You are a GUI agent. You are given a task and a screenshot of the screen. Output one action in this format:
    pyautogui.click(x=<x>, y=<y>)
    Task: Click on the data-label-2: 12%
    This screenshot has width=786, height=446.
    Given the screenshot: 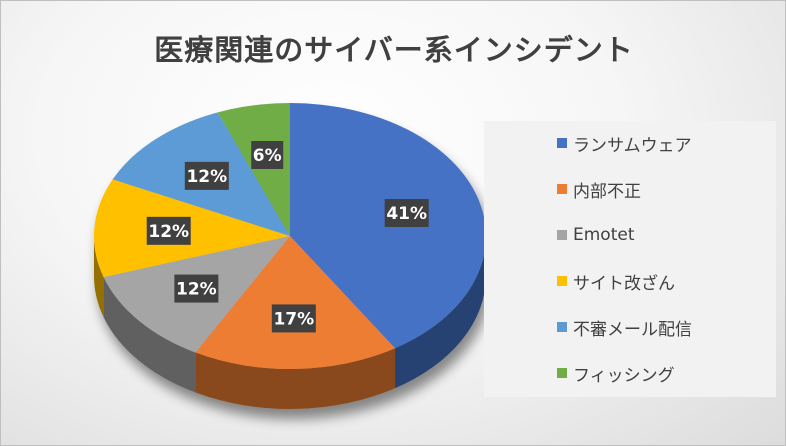 What is the action you would take?
    pyautogui.click(x=196, y=288)
    